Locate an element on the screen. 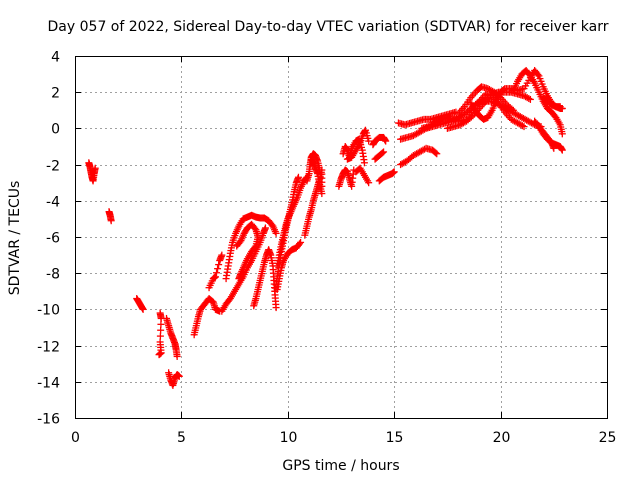  x-tick-label: 20 is located at coordinates (502, 438).